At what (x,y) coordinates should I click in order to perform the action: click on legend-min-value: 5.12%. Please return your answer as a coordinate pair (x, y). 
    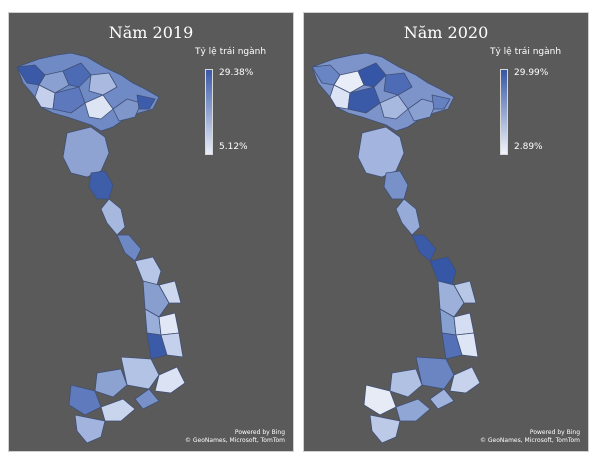
    Looking at the image, I should click on (233, 147).